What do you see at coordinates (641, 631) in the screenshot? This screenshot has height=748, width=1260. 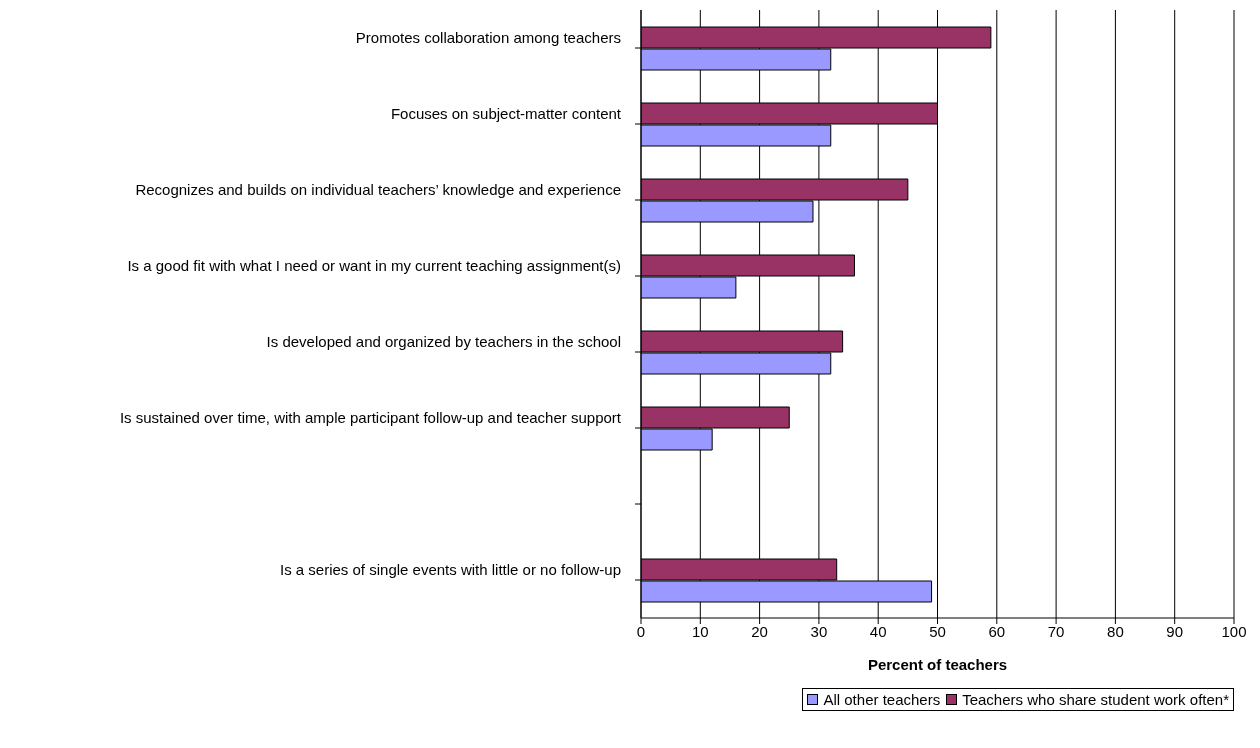 I see `x-tick-label: 0` at bounding box center [641, 631].